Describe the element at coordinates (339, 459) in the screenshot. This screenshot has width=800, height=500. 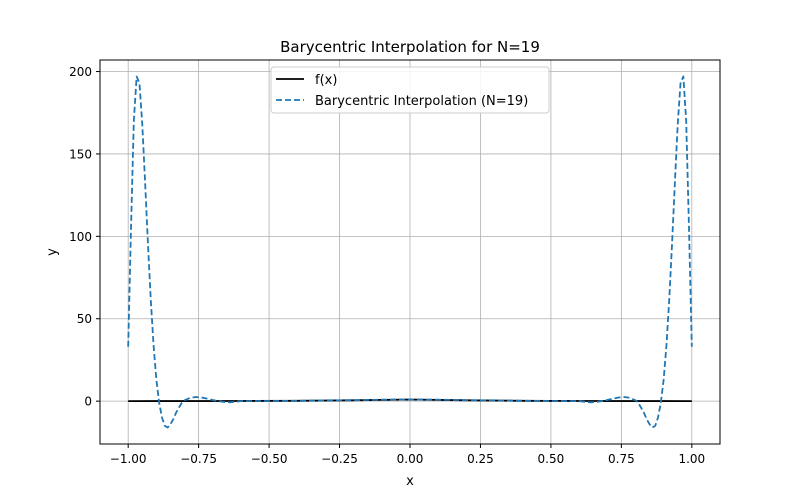
I see `x-tick-label: −0.25` at that location.